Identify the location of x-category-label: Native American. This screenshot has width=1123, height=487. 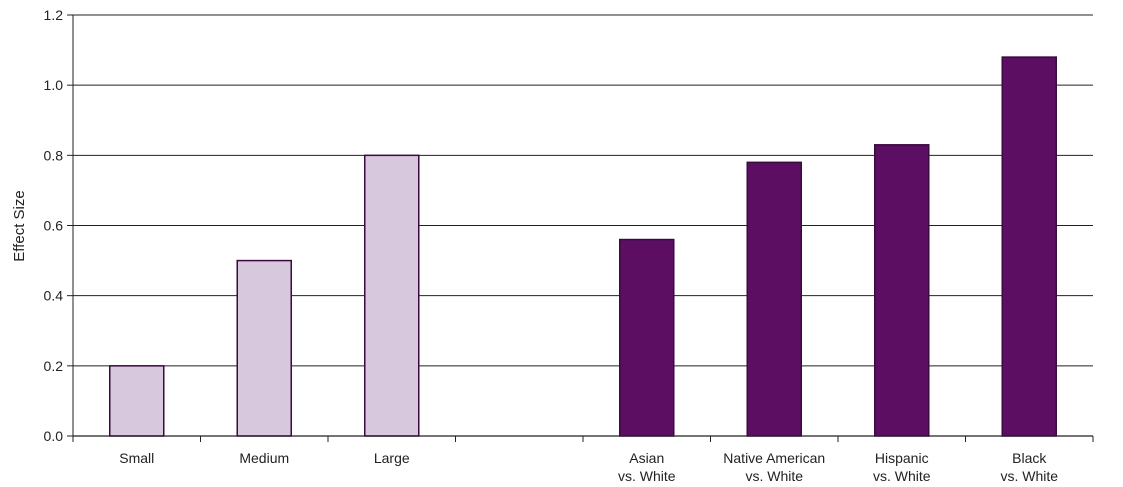
(774, 458).